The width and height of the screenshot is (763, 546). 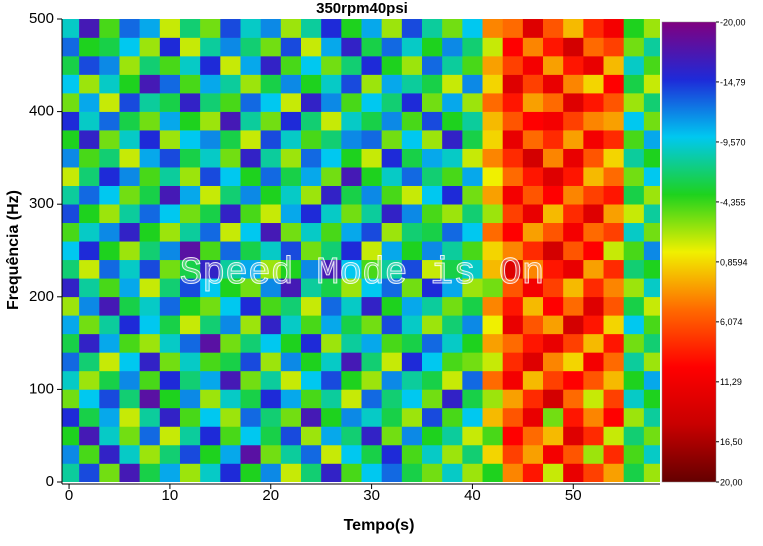 What do you see at coordinates (362, 8) in the screenshot?
I see `chart-title: 350rpm40psi` at bounding box center [362, 8].